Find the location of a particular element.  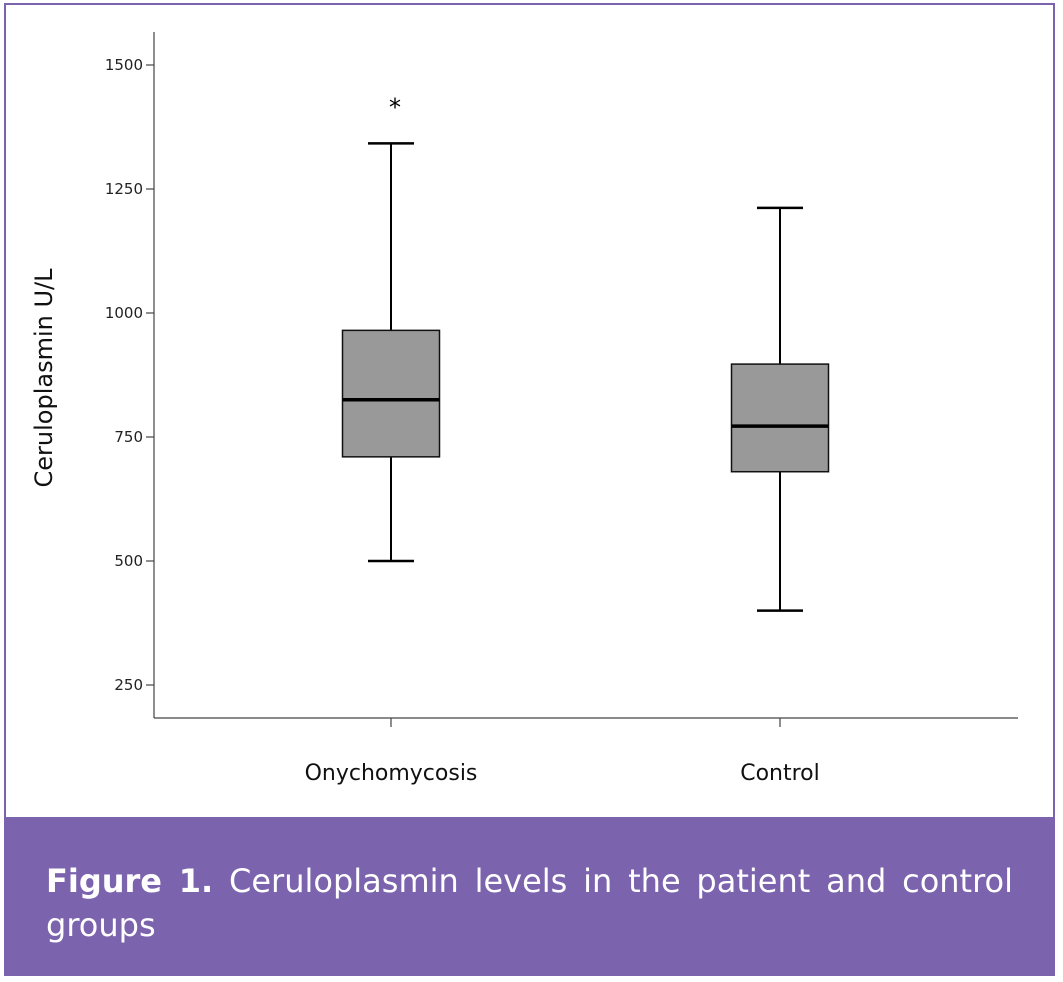

y-axis-title: Ceruloplasmin U/L is located at coordinates (44, 378).